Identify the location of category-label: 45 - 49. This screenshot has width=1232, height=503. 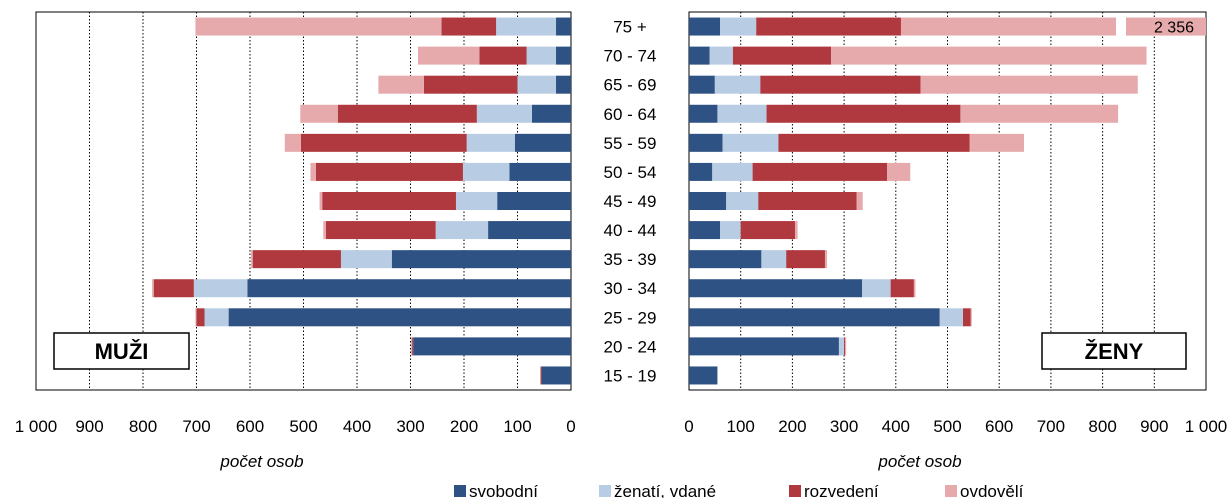
(630, 201).